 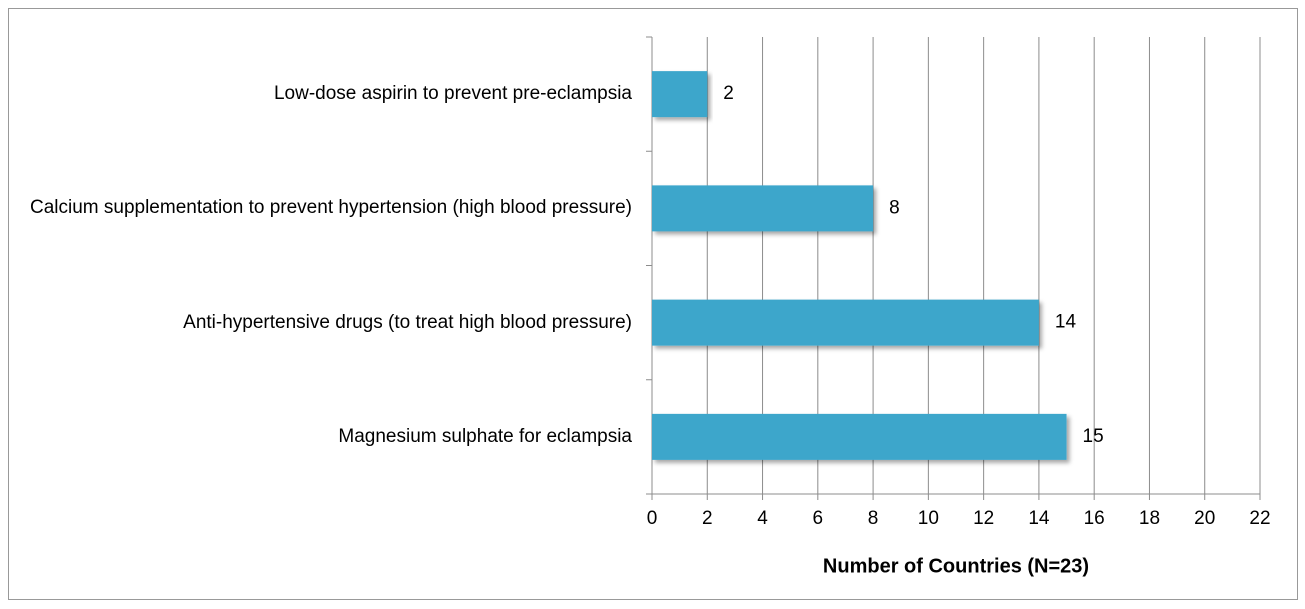 What do you see at coordinates (1093, 436) in the screenshot?
I see `data-label: 15` at bounding box center [1093, 436].